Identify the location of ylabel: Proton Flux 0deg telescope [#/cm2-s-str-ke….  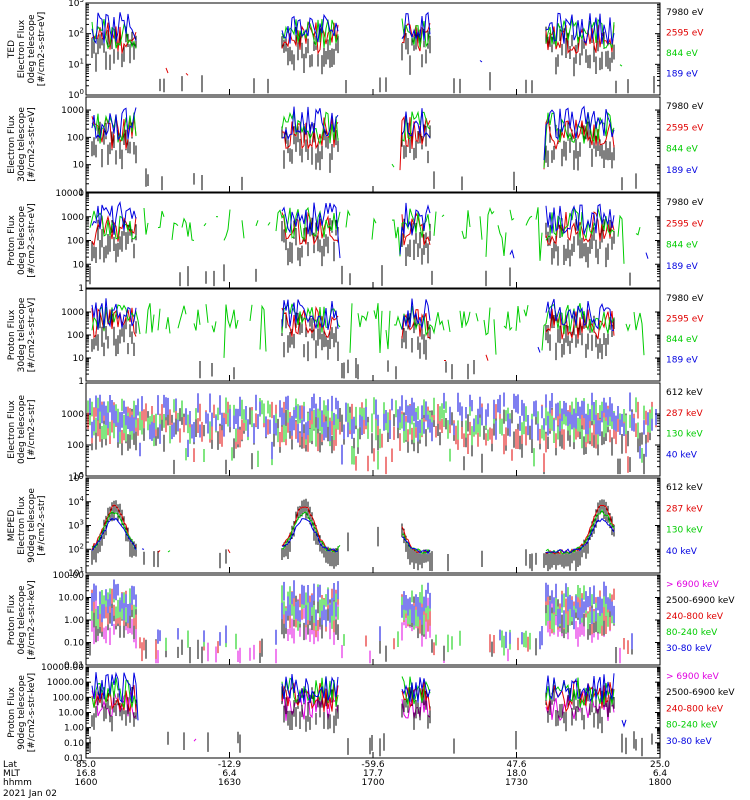
(22, 619).